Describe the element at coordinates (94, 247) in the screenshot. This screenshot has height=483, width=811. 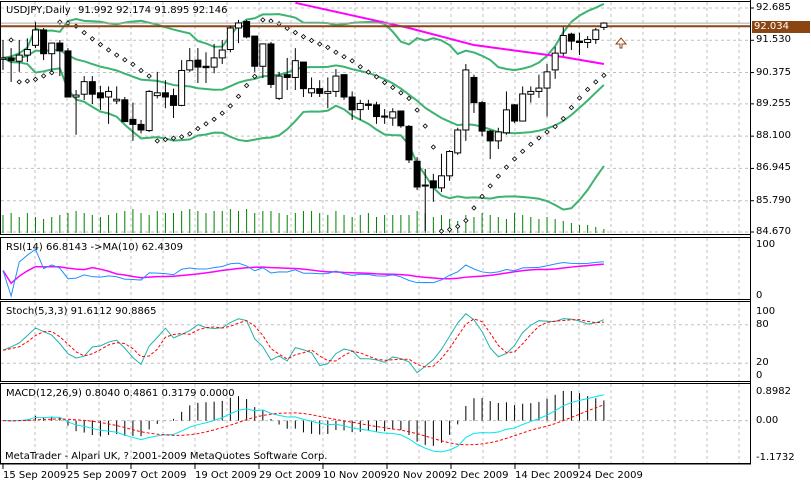
I see `rsi-label: RSI(14) 66.8143 ->MA(10) 62.4309` at that location.